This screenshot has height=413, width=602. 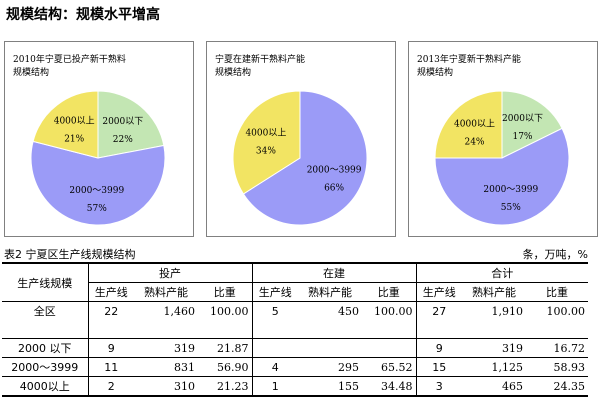 What do you see at coordinates (330, 367) in the screenshot?
I see `cell: 295` at bounding box center [330, 367].